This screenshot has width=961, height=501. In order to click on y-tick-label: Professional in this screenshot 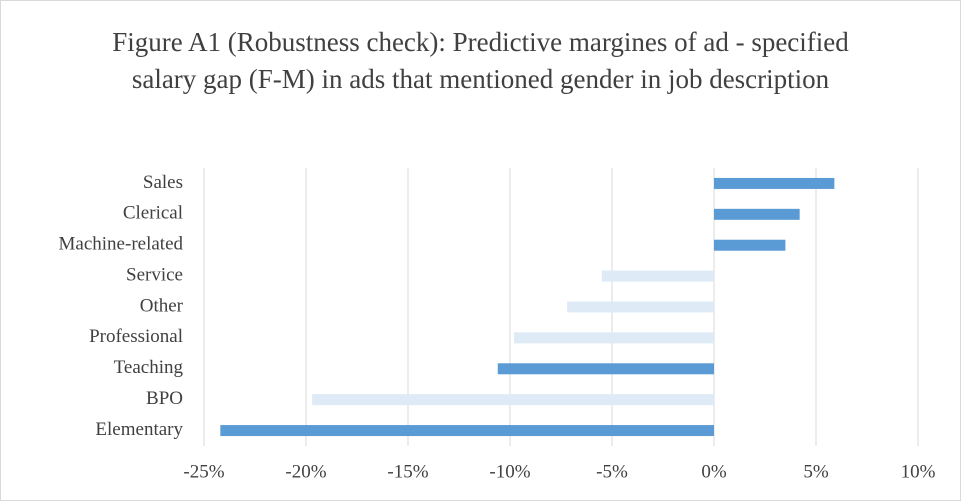, I will do `click(136, 336)`.